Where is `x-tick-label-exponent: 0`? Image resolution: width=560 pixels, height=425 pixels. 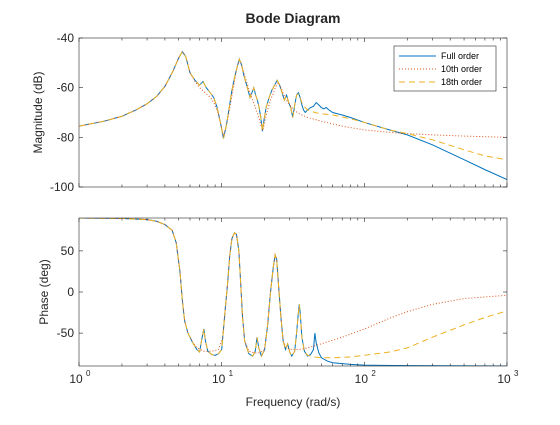 x-tick-label-exponent: 0 is located at coordinates (88, 373).